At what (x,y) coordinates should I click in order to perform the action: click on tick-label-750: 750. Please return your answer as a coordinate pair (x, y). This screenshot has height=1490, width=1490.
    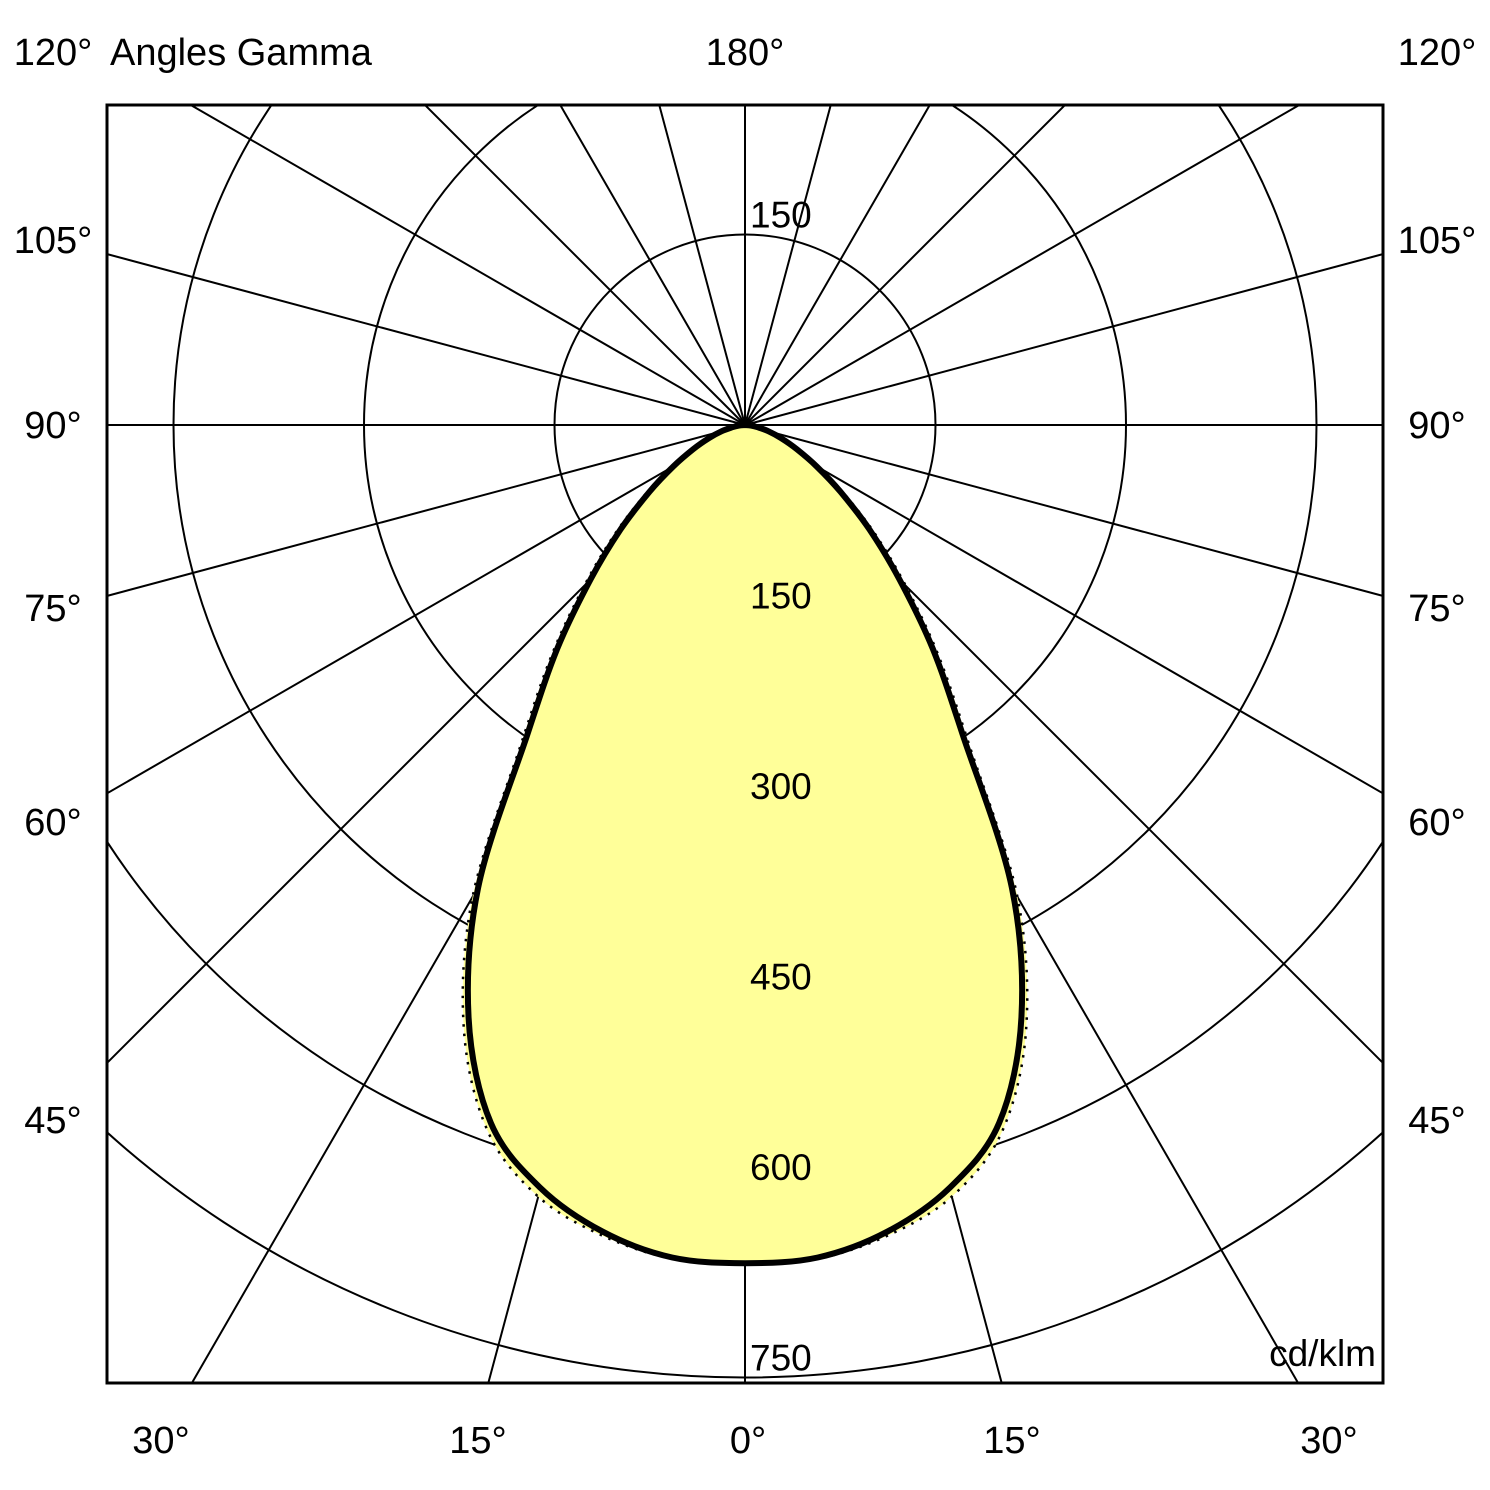
    Looking at the image, I should click on (781, 1358).